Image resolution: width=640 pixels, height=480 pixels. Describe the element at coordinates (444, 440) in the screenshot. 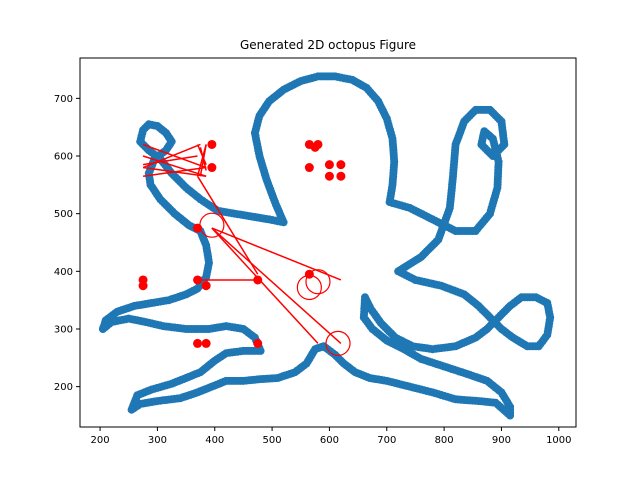

I see `x-tick-label: 800` at that location.